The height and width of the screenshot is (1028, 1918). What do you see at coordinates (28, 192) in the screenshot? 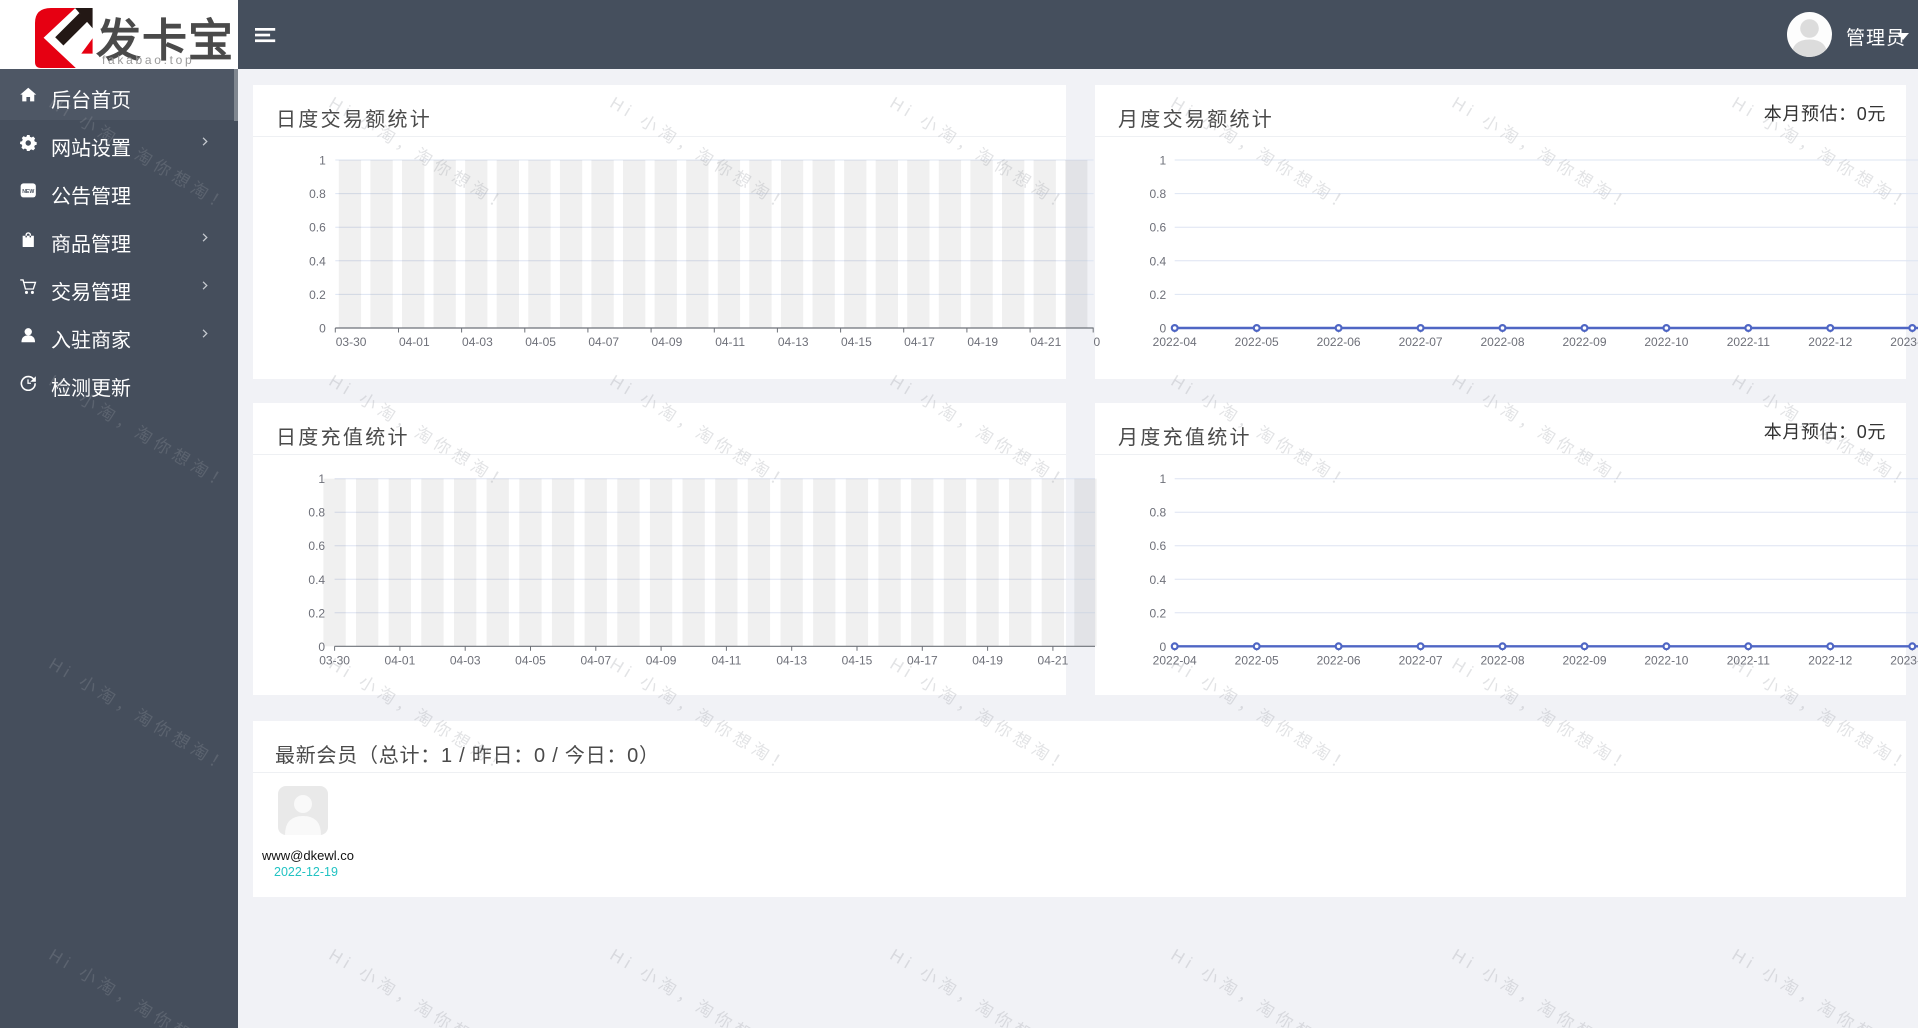
I see `svg-text: NEW` at bounding box center [28, 192].